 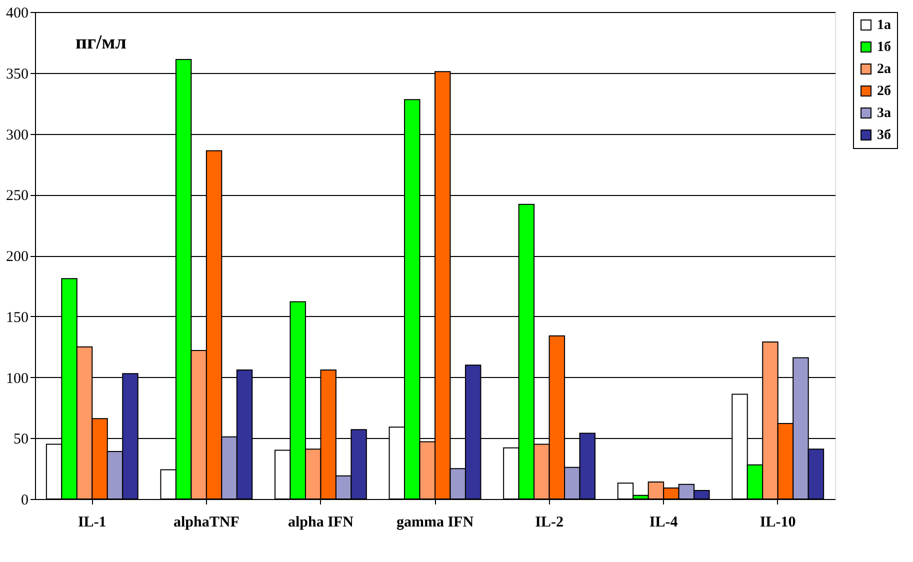 What do you see at coordinates (884, 135) in the screenshot?
I see `legend-label: 3б` at bounding box center [884, 135].